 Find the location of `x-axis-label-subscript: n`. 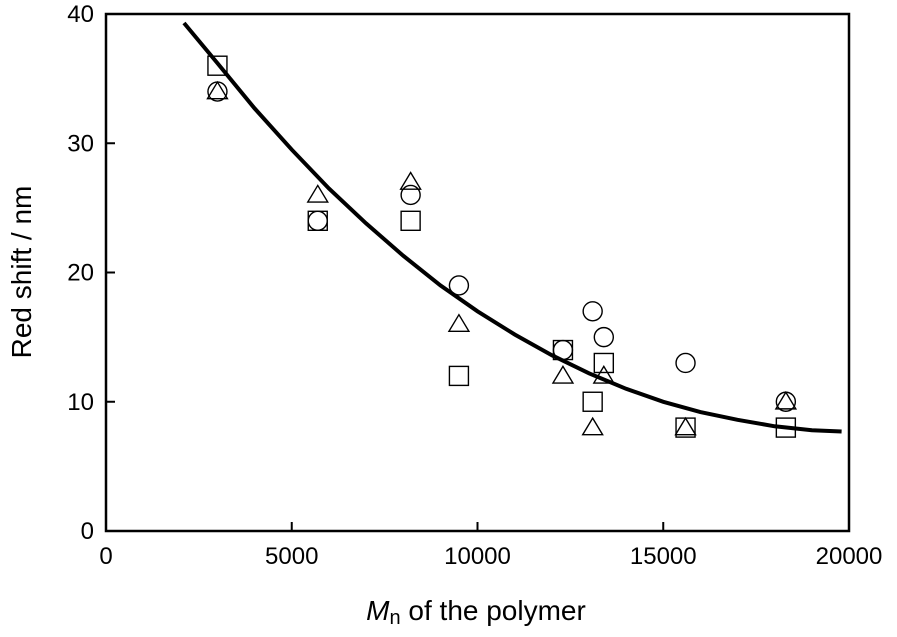

x-axis-label-subscript: n is located at coordinates (395, 618).